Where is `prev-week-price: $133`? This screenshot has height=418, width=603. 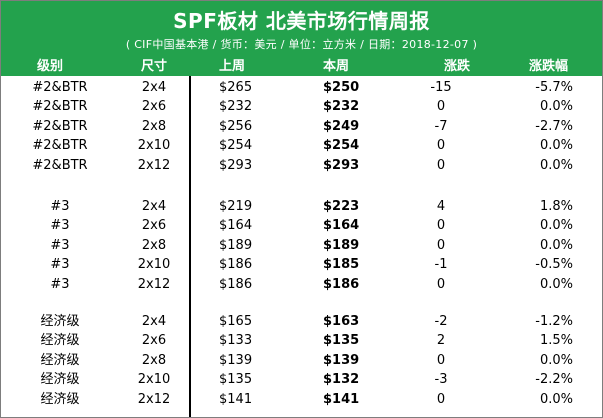 prev-week-price: $133 is located at coordinates (236, 341).